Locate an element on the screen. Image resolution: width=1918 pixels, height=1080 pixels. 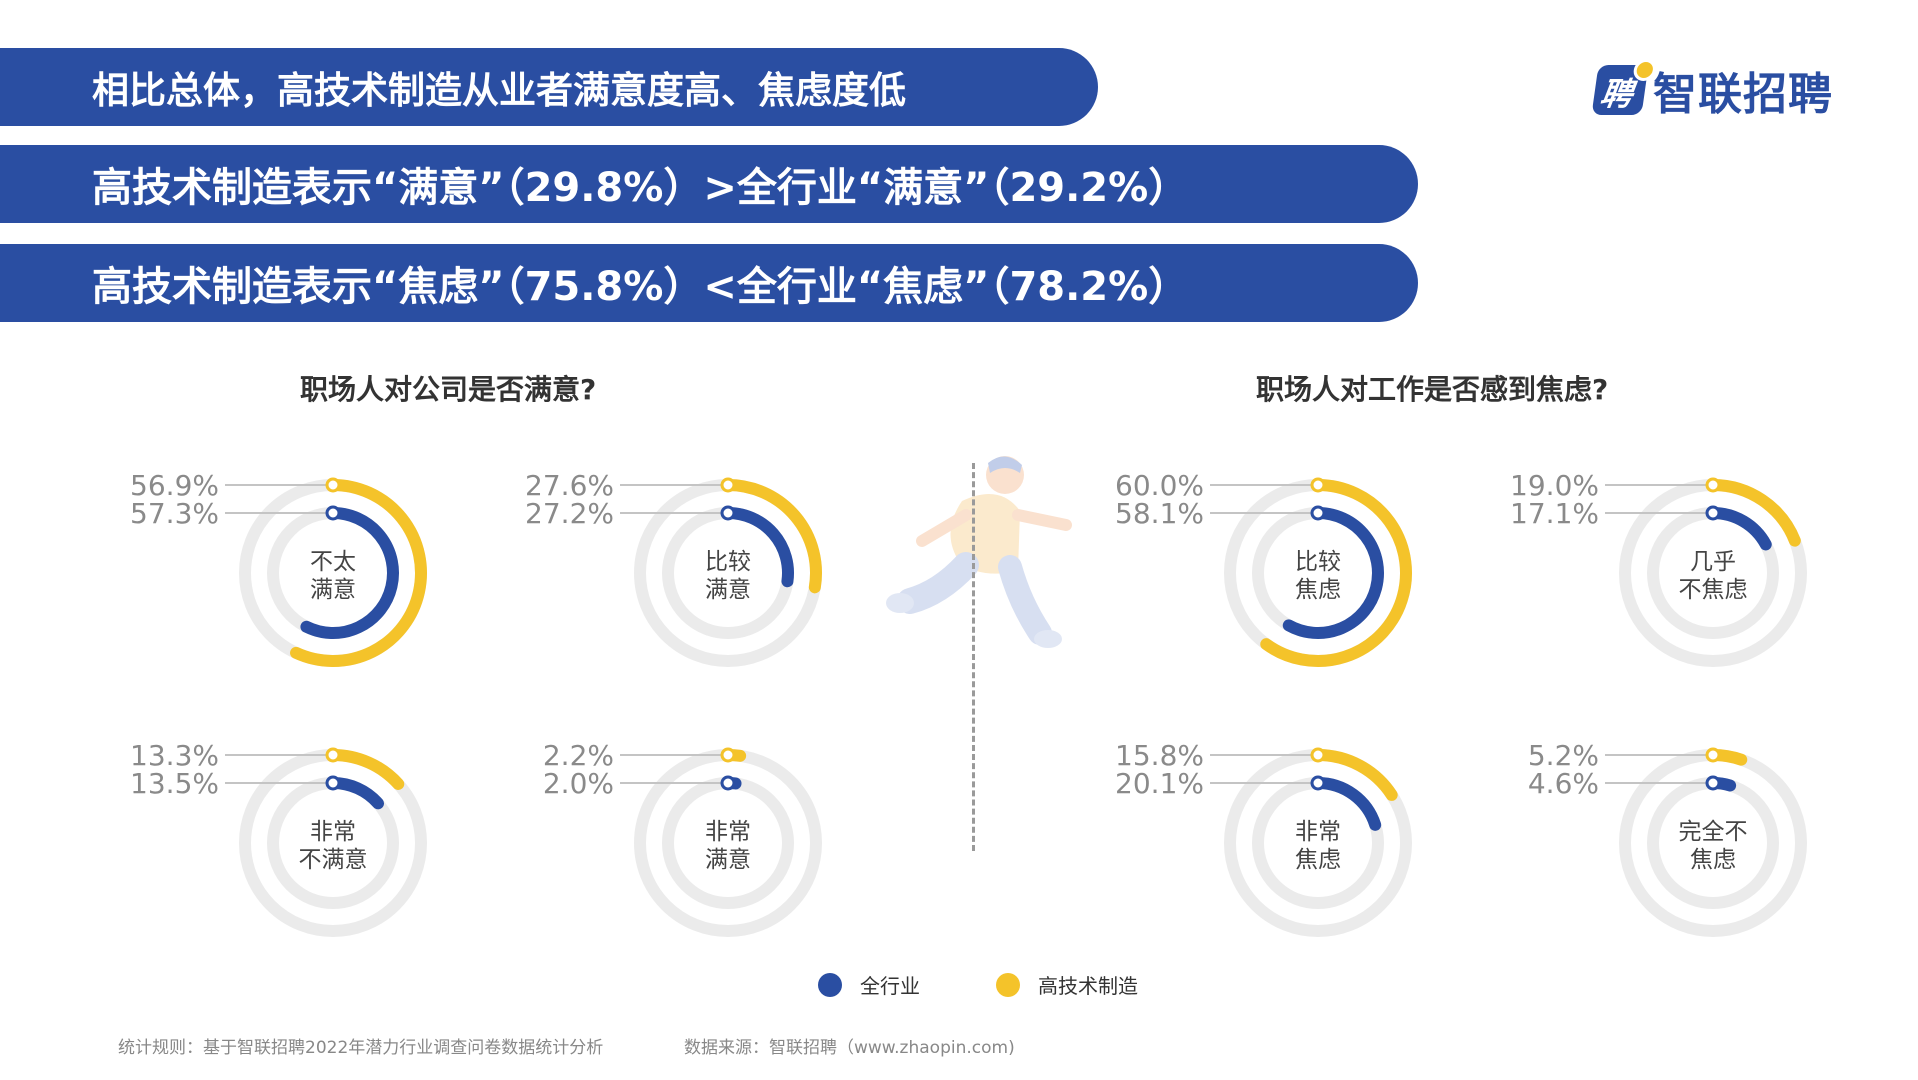
donut-center-label: 不太 is located at coordinates (333, 562).